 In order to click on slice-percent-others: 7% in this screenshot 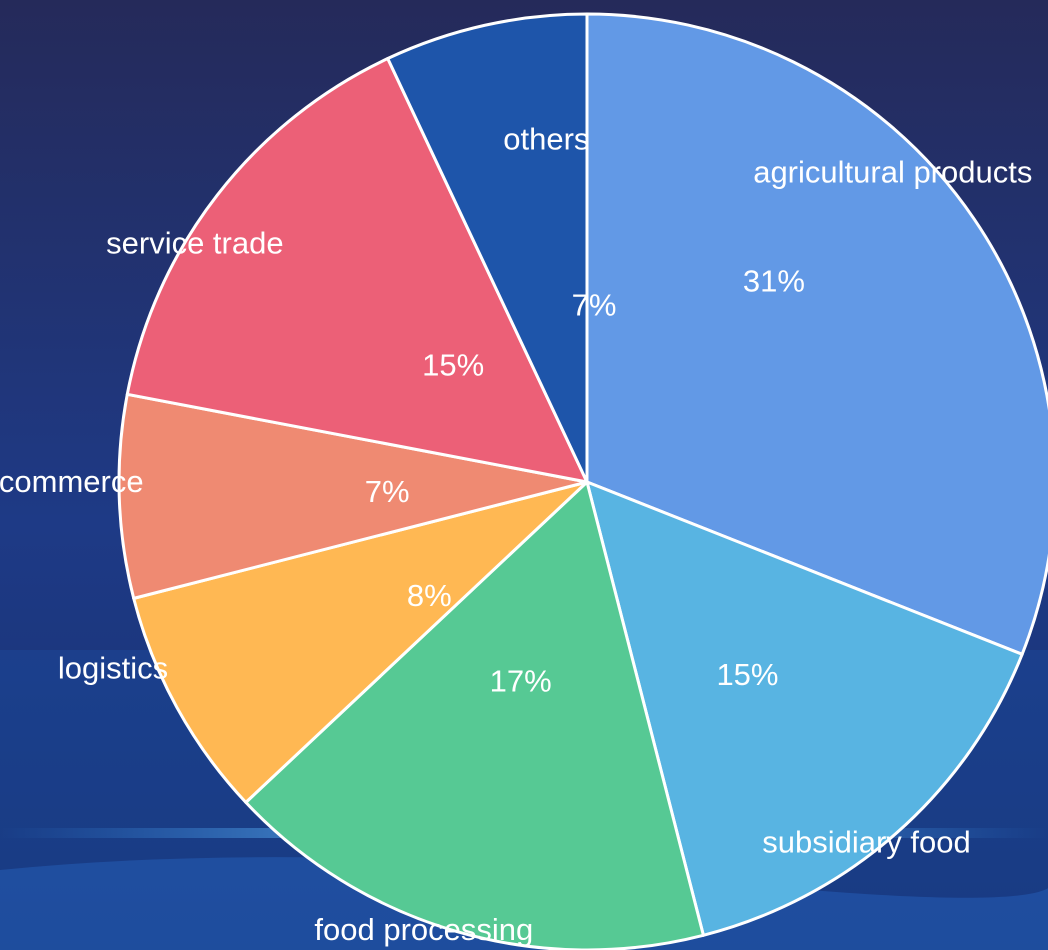, I will do `click(594, 305)`.